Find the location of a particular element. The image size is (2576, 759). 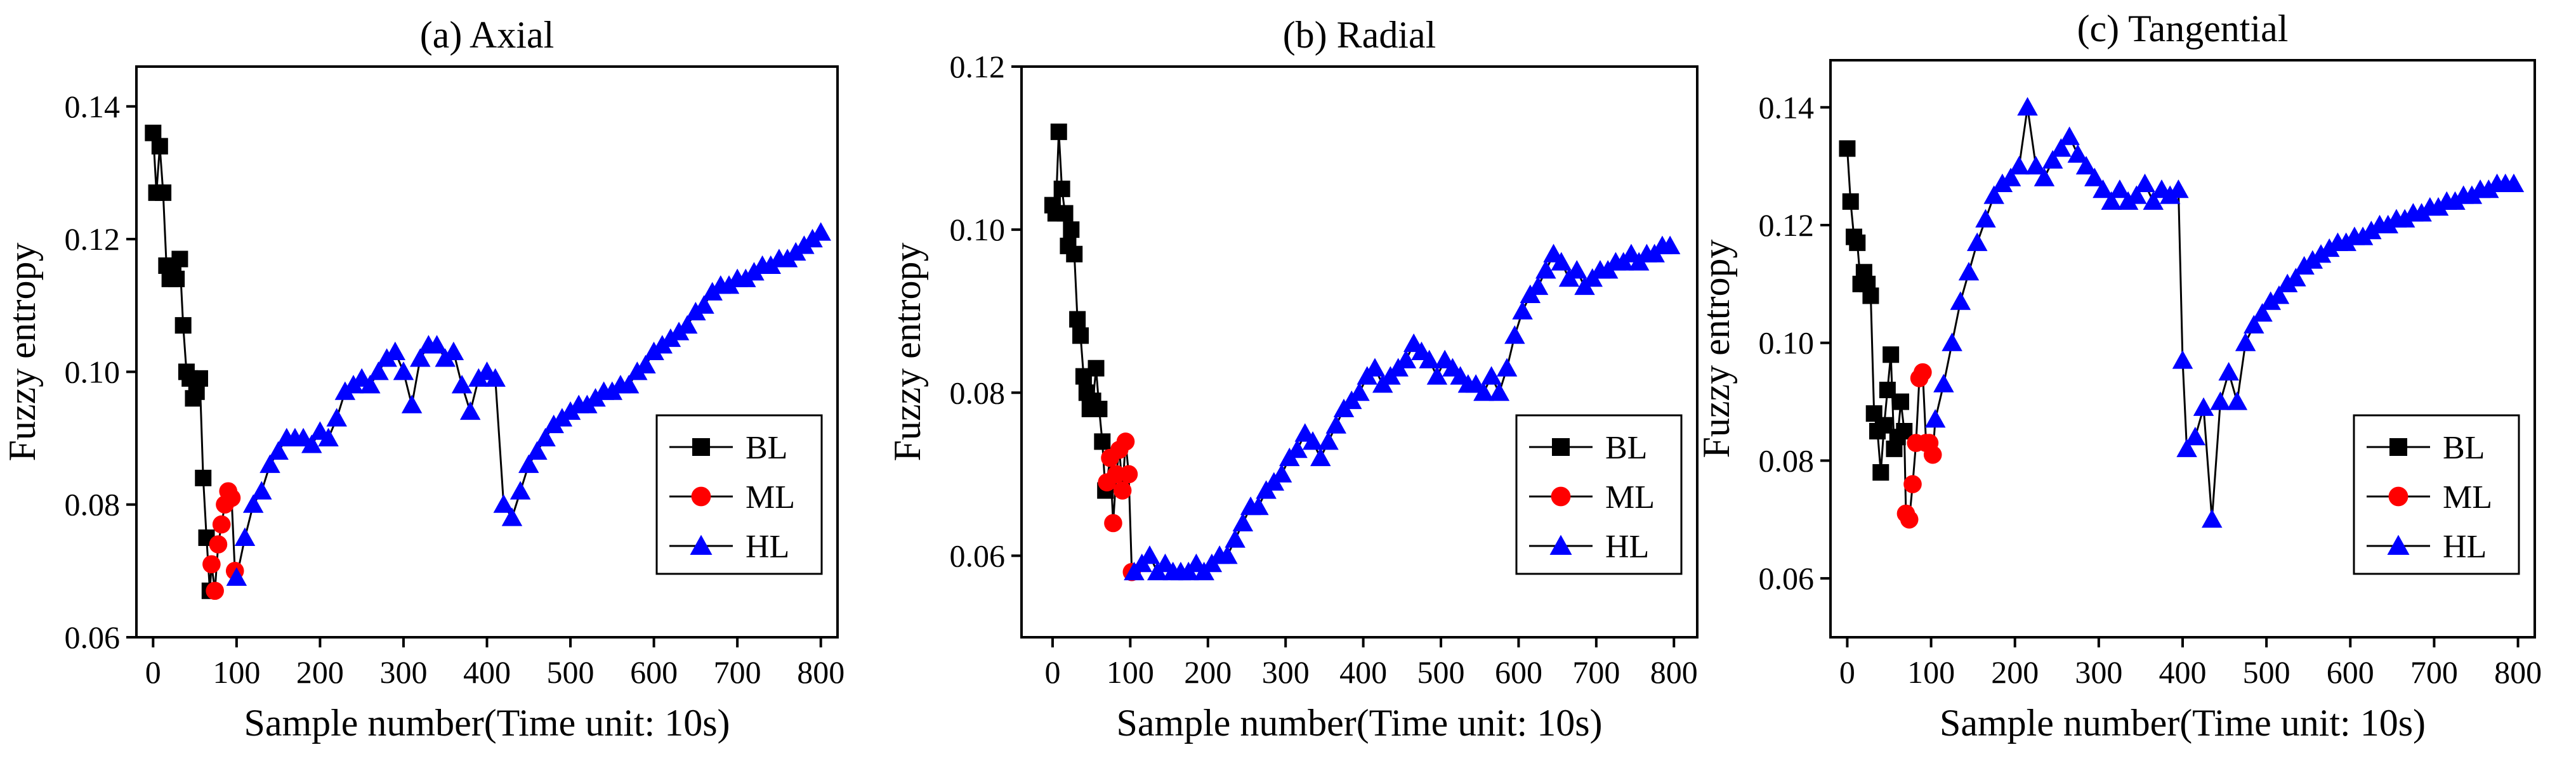

panel-2-legend-marker-hl is located at coordinates (2398, 545).